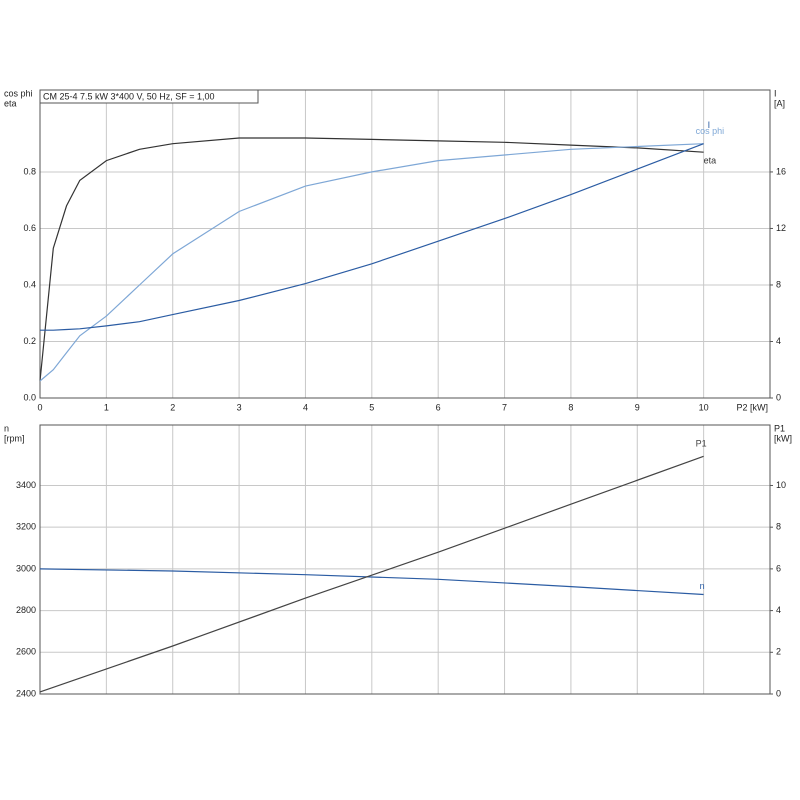 The image size is (800, 800). Describe the element at coordinates (779, 103) in the screenshot. I see `y2-axis-label: [A]` at that location.